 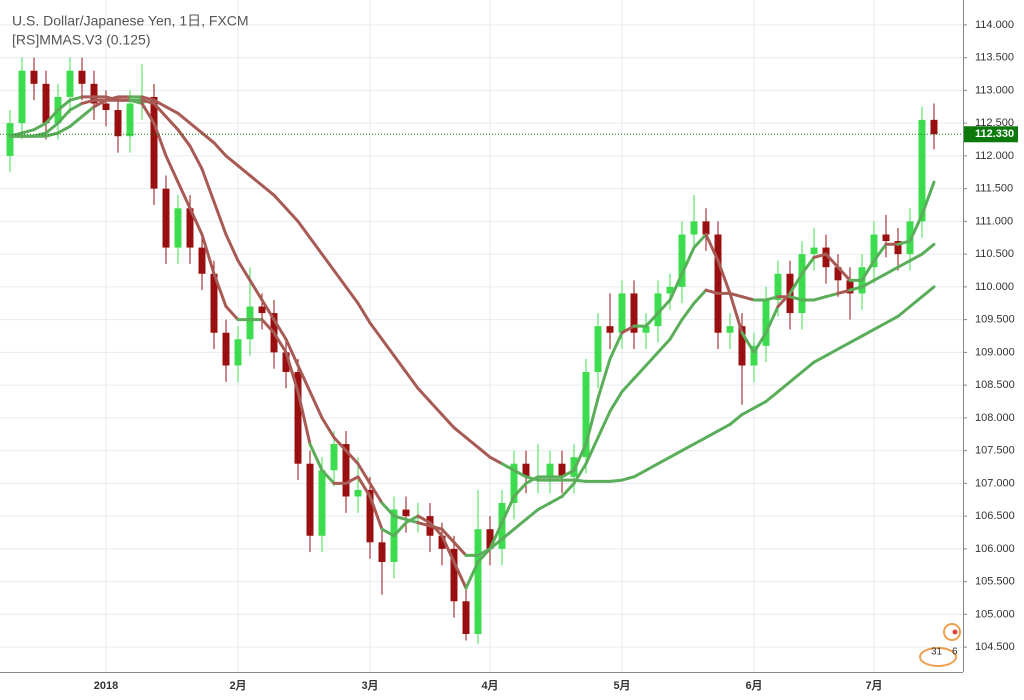 What do you see at coordinates (994, 221) in the screenshot?
I see `y-tick-label: 111.000` at bounding box center [994, 221].